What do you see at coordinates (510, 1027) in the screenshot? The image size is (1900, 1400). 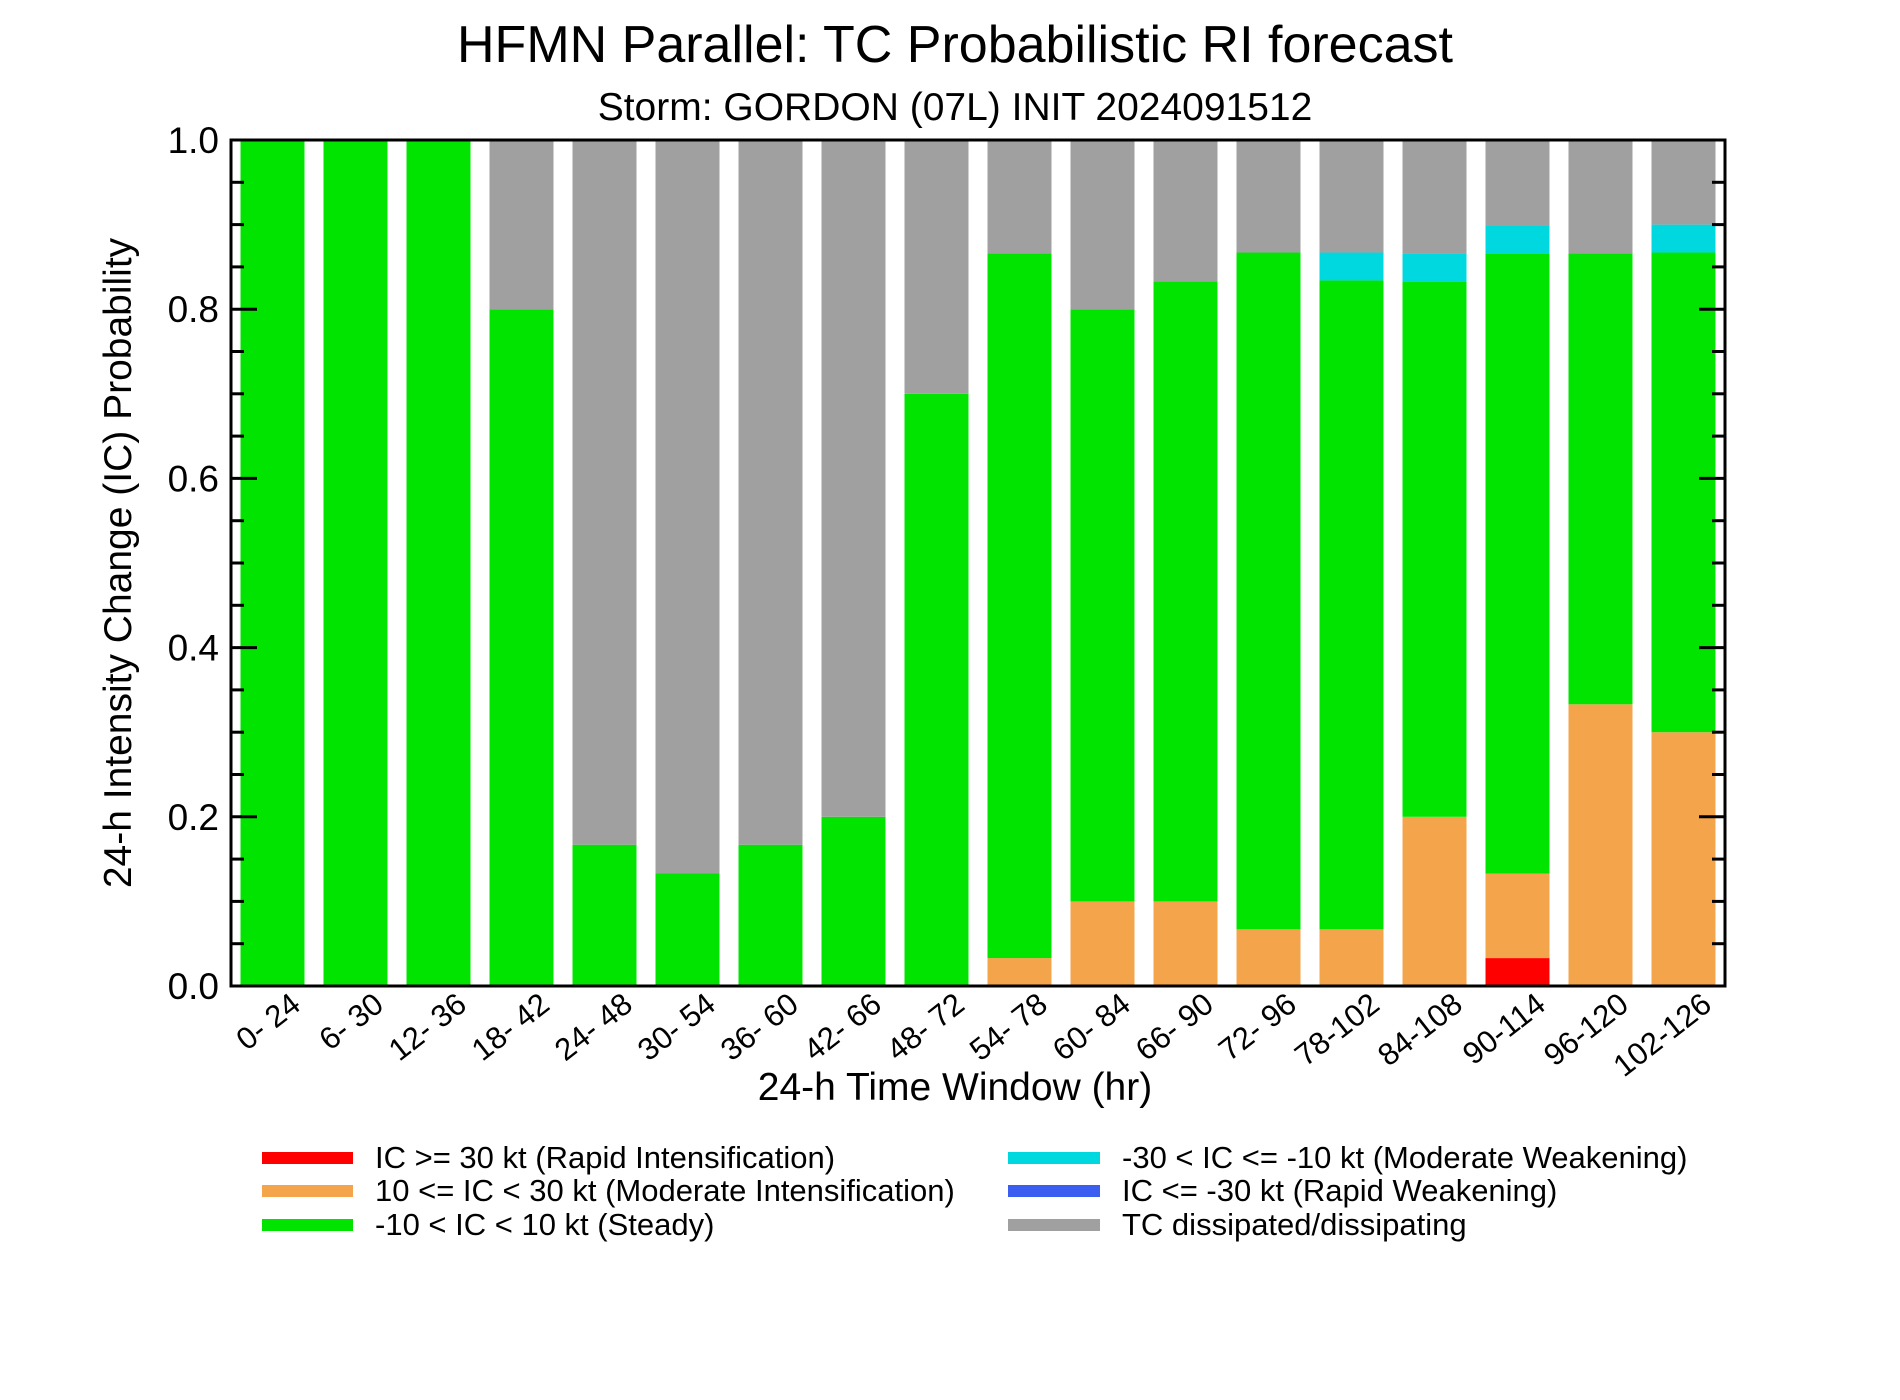 I see `x-tick-label: 18- 42` at bounding box center [510, 1027].